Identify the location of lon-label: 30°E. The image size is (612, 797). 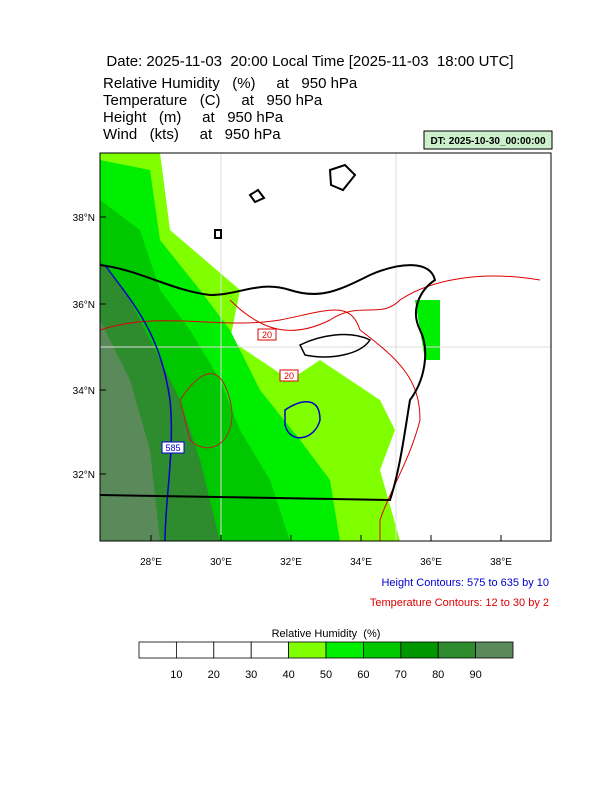
(221, 562).